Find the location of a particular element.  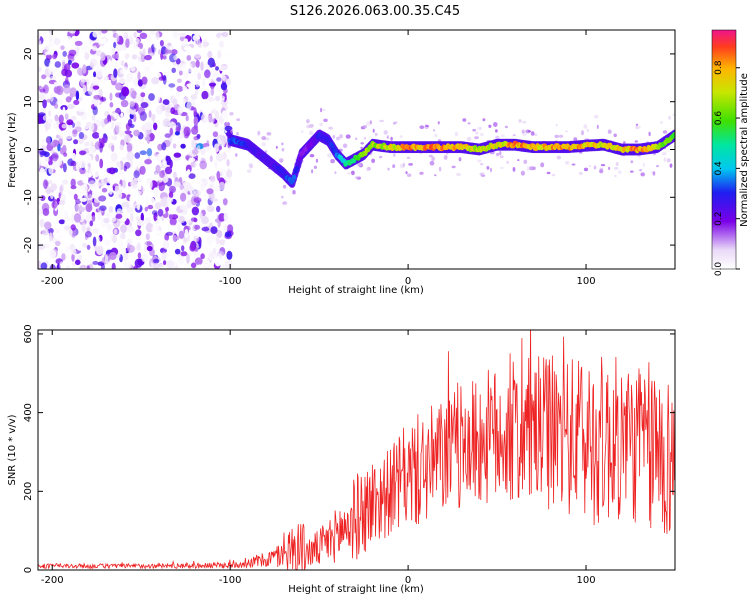

spectrogram-track-cell is located at coordinates (294, 177).